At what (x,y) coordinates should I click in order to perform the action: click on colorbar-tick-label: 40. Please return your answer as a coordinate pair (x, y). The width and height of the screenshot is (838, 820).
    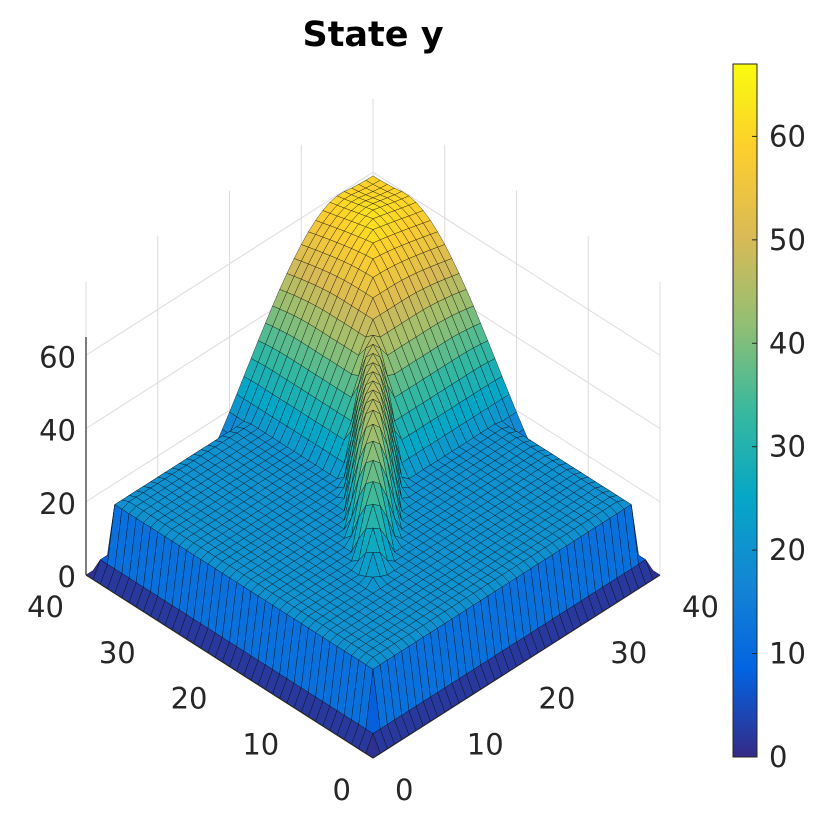
    Looking at the image, I should click on (787, 343).